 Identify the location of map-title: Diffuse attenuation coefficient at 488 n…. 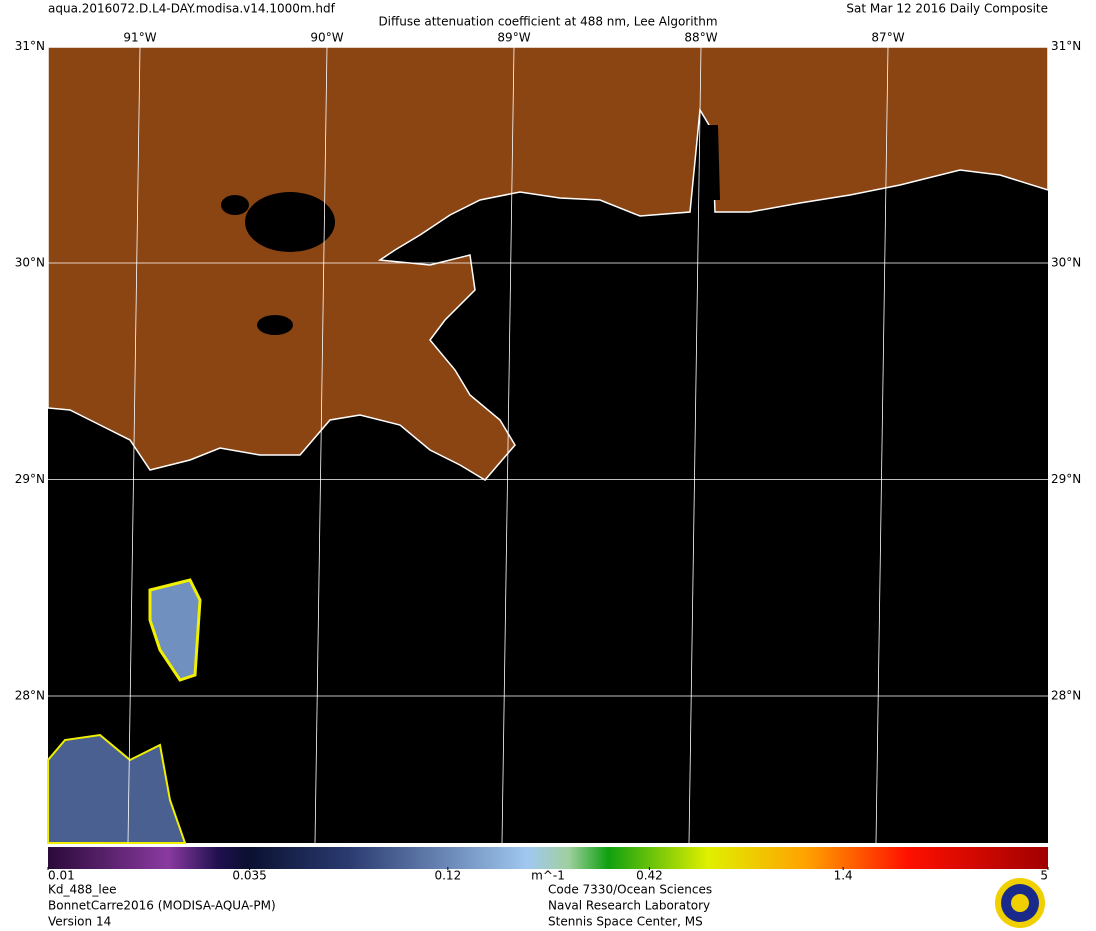
(547, 22).